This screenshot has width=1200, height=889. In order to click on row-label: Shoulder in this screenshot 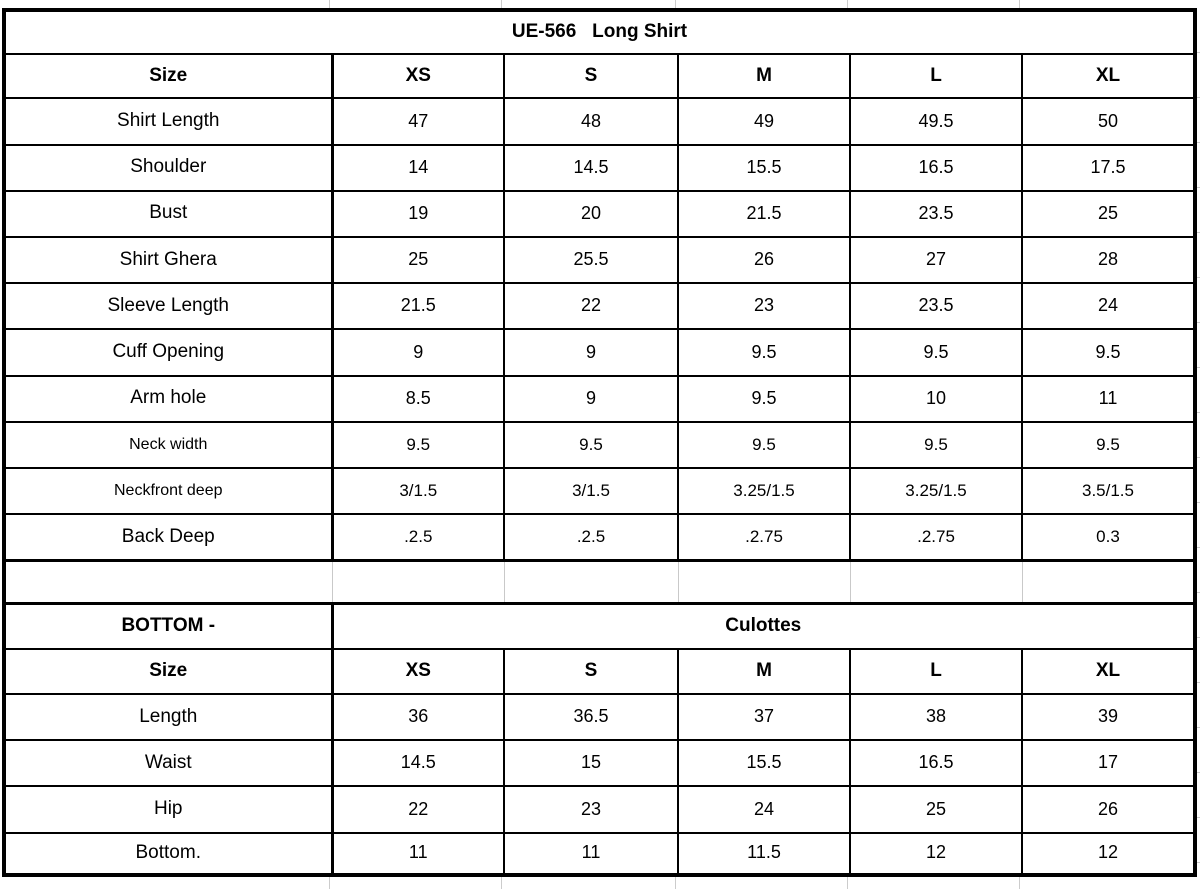, I will do `click(168, 167)`.